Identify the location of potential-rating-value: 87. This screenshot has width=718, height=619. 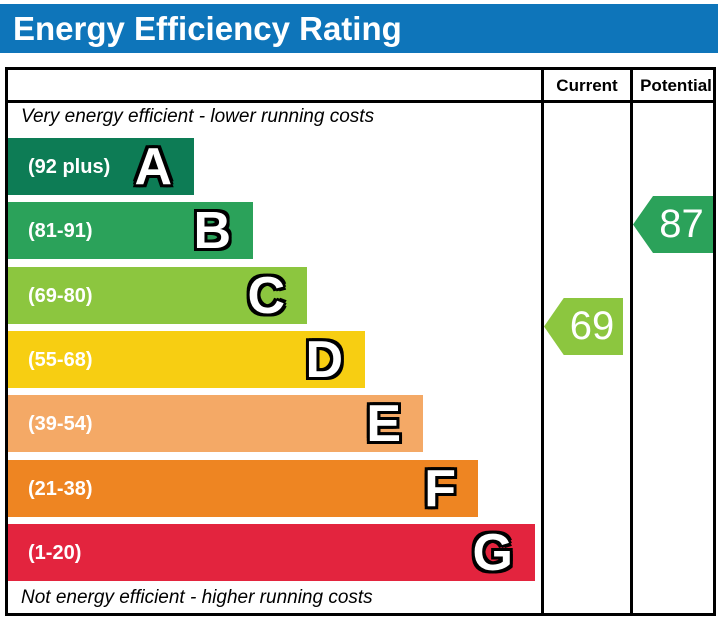
(681, 224).